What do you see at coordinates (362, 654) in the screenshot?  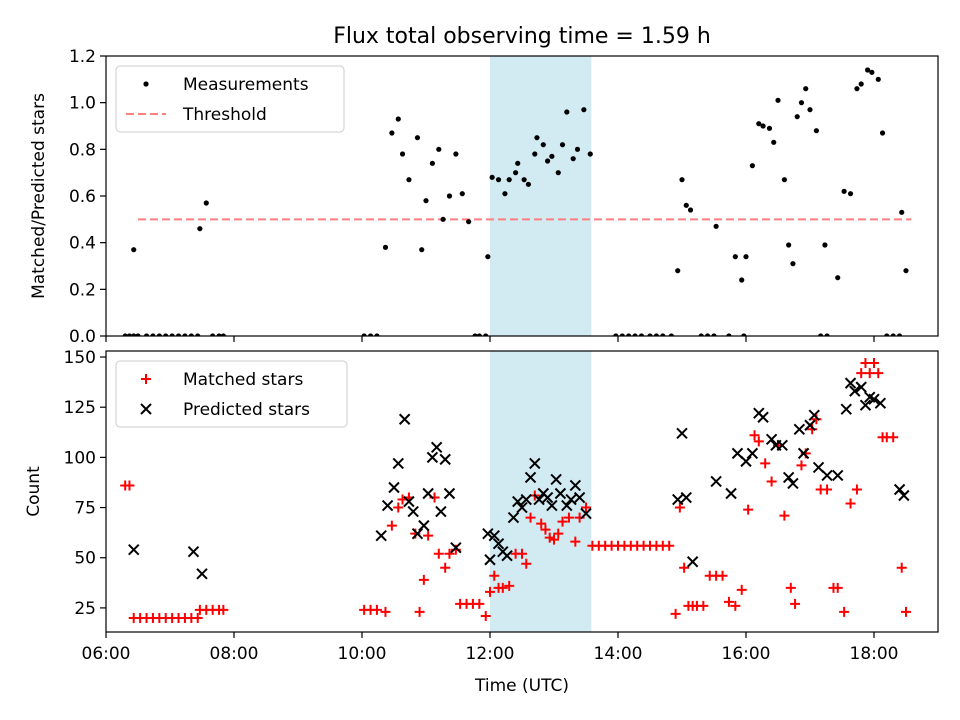 I see `x-tick-label: 10:00` at bounding box center [362, 654].